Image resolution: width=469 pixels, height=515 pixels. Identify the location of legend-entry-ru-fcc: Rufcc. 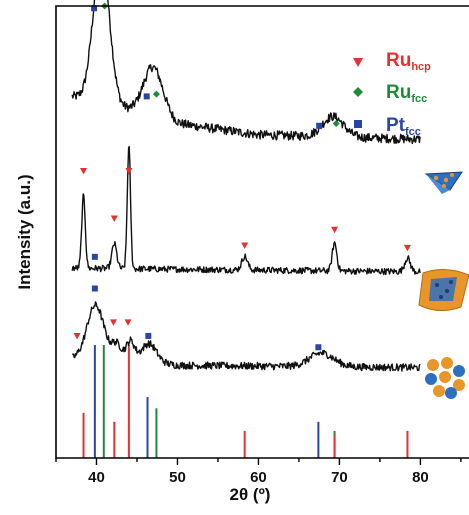
(390, 93).